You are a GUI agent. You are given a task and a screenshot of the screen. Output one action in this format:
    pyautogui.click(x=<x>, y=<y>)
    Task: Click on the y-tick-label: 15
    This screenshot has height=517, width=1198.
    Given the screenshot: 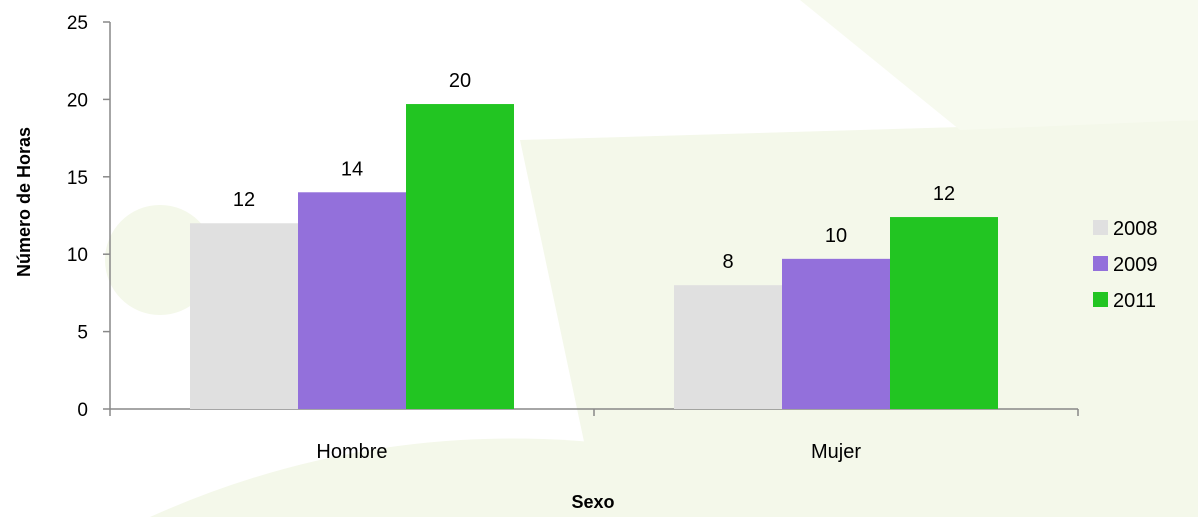 What is the action you would take?
    pyautogui.click(x=77, y=178)
    